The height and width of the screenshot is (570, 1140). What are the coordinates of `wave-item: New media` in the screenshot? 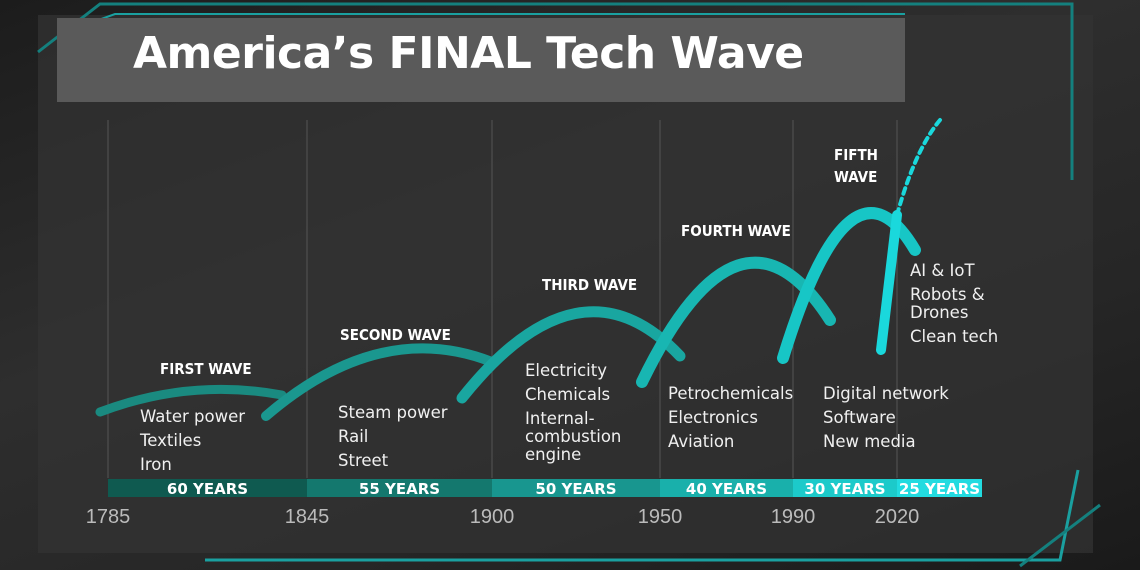 It's located at (869, 441).